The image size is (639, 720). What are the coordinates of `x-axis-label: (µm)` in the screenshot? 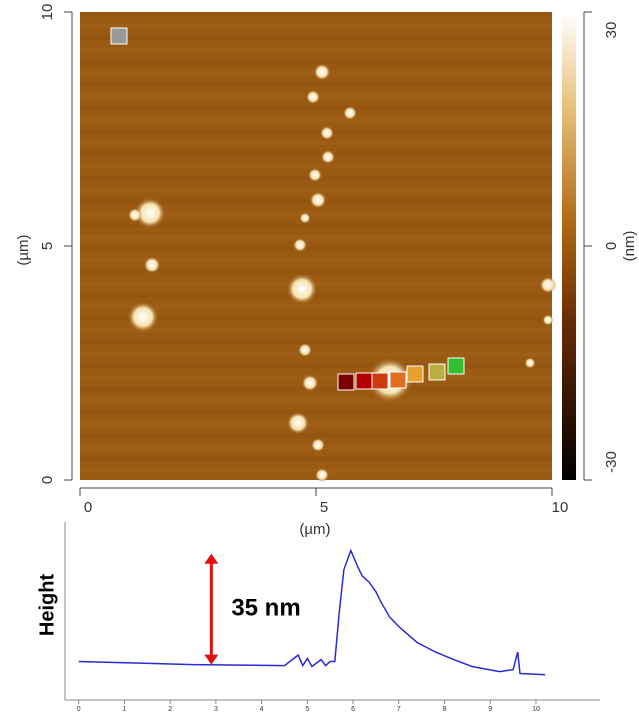 It's located at (314, 529).